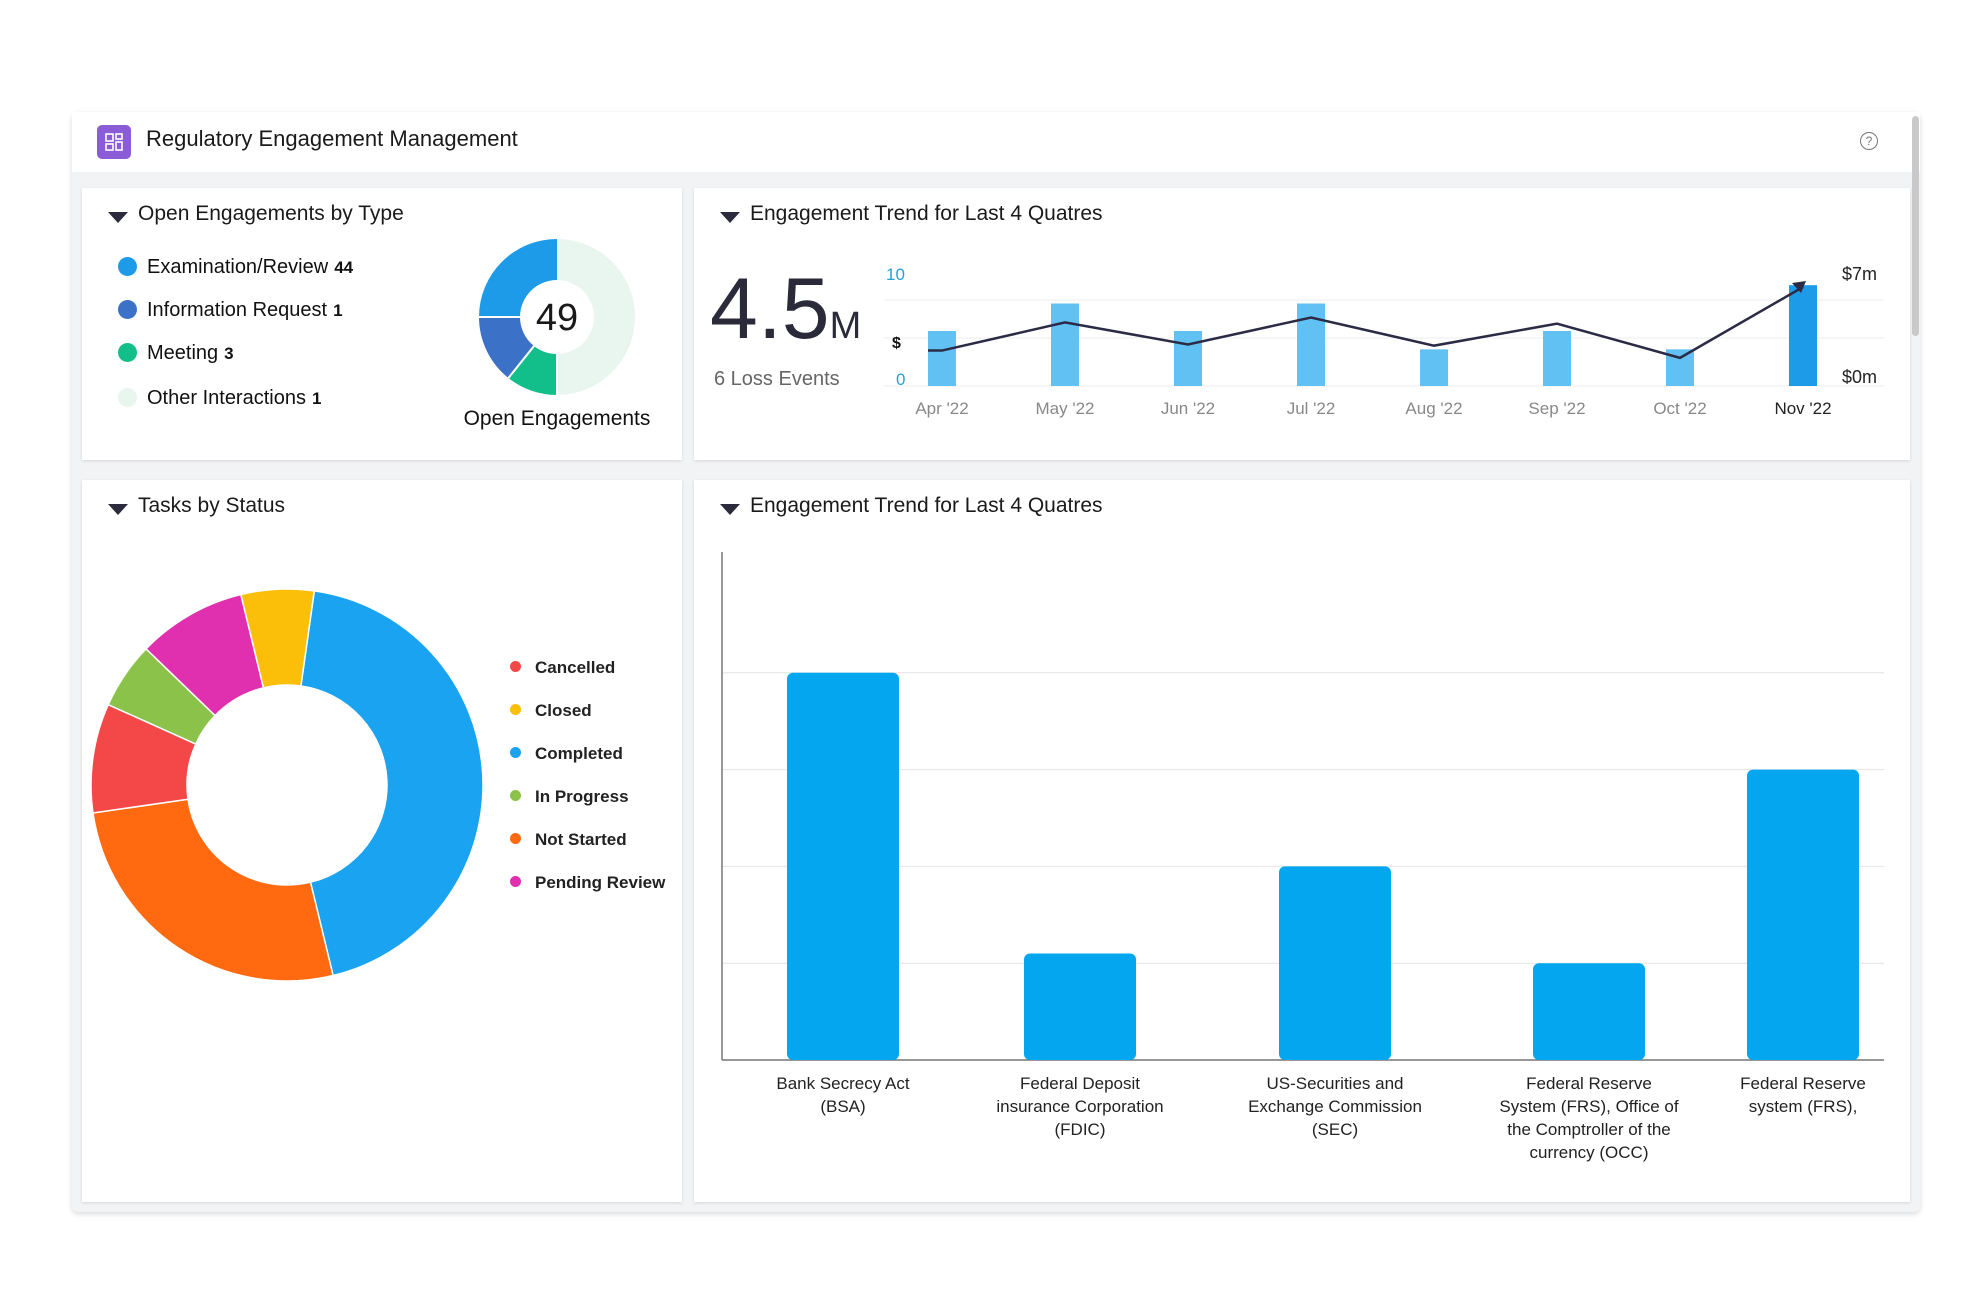 The height and width of the screenshot is (1313, 1975). I want to click on card-title: Tasks by Status, so click(212, 505).